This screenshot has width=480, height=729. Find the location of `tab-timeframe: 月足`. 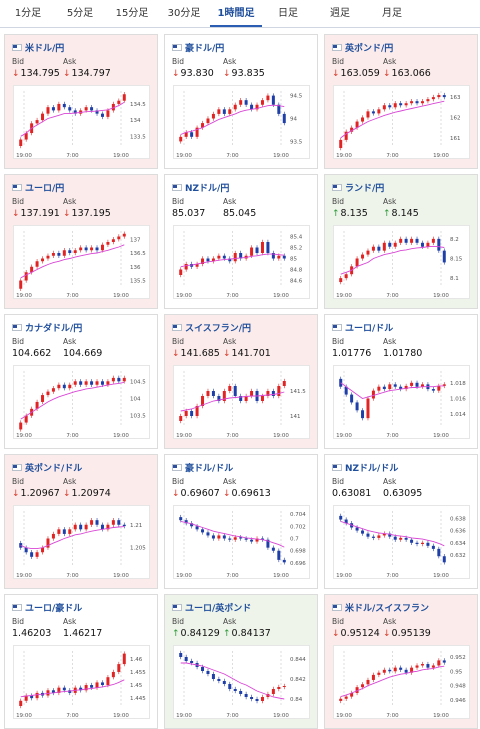

tab-timeframe: 月足 is located at coordinates (392, 13).